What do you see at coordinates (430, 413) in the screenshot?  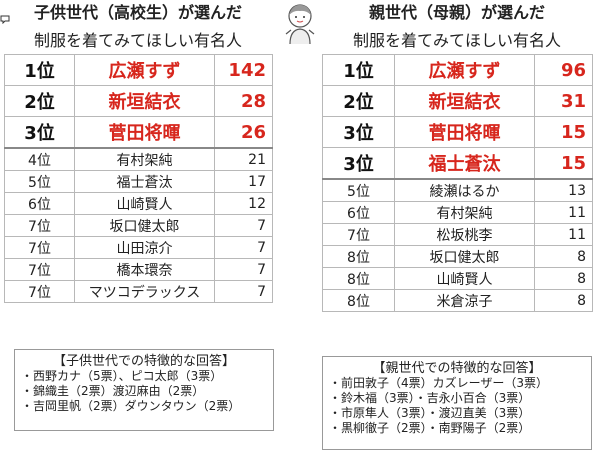 I see `parent-note-line: ・市原隼人（3票）・渡辺直美（3票）` at bounding box center [430, 413].